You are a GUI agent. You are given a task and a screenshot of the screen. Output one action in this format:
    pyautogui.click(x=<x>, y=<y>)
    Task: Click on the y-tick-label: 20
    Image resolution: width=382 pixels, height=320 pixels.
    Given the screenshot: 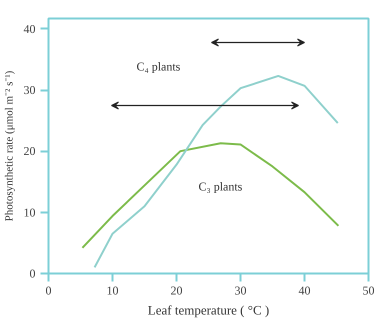 What is the action you would take?
    pyautogui.click(x=30, y=151)
    